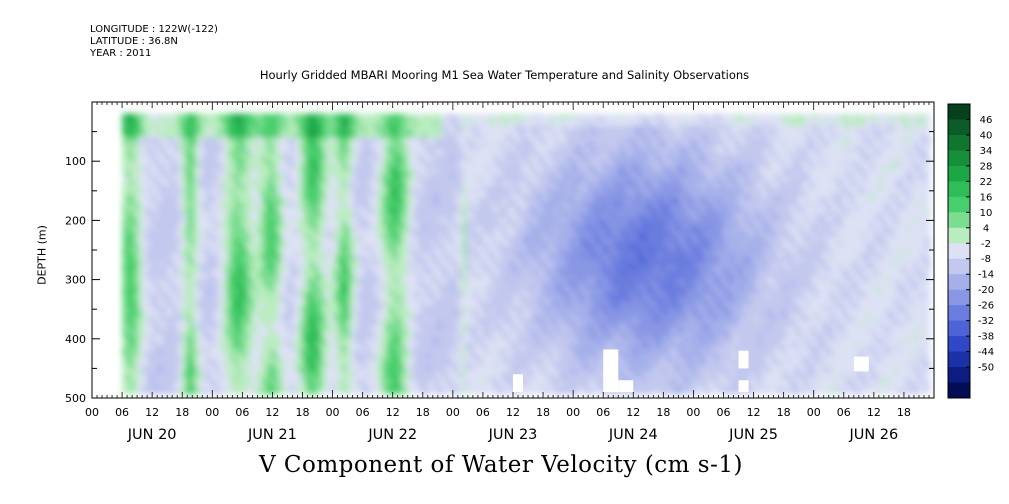 The height and width of the screenshot is (504, 1009). What do you see at coordinates (986, 275) in the screenshot?
I see `colorbar-label: -14` at bounding box center [986, 275].